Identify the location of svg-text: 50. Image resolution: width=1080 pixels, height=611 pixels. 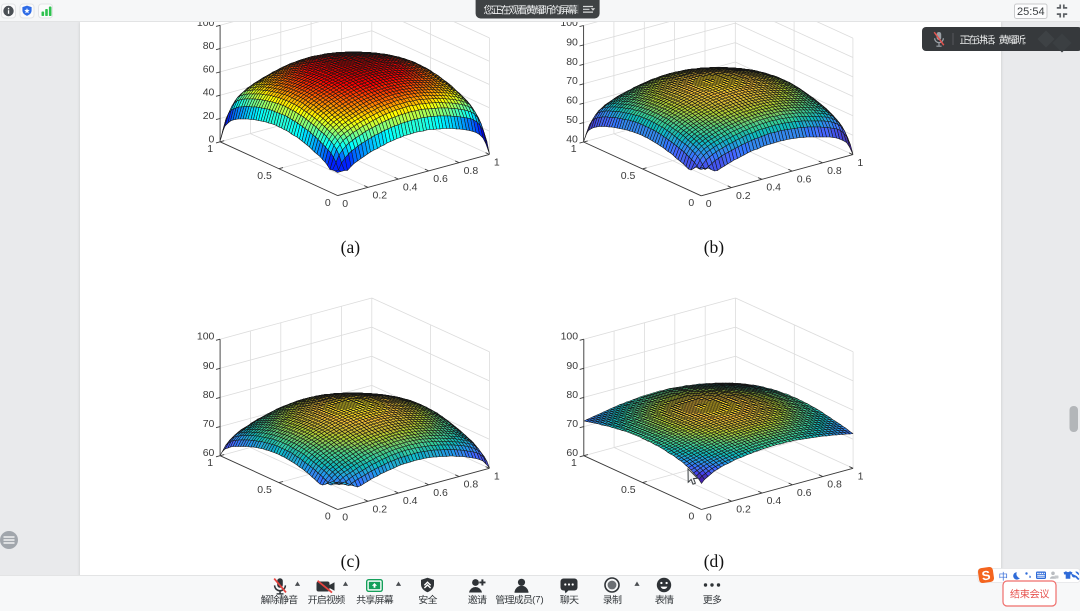
(572, 120).